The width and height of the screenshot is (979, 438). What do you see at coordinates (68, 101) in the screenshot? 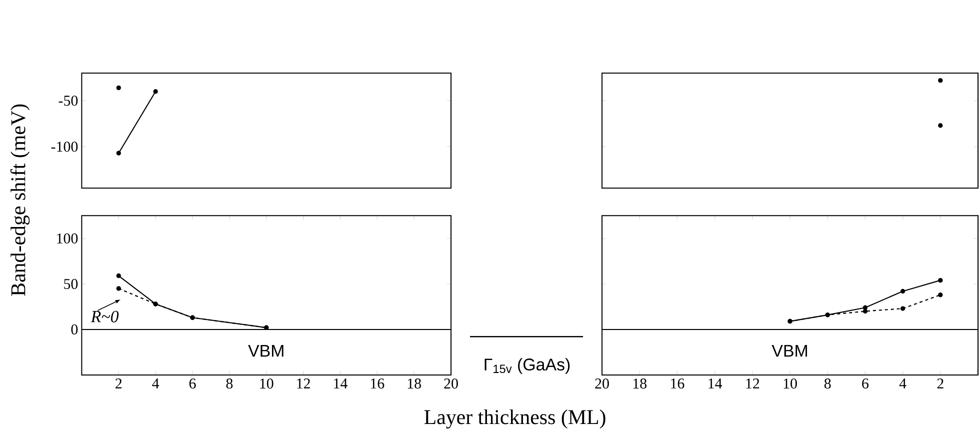
I see `y-tick-label: -50` at bounding box center [68, 101].